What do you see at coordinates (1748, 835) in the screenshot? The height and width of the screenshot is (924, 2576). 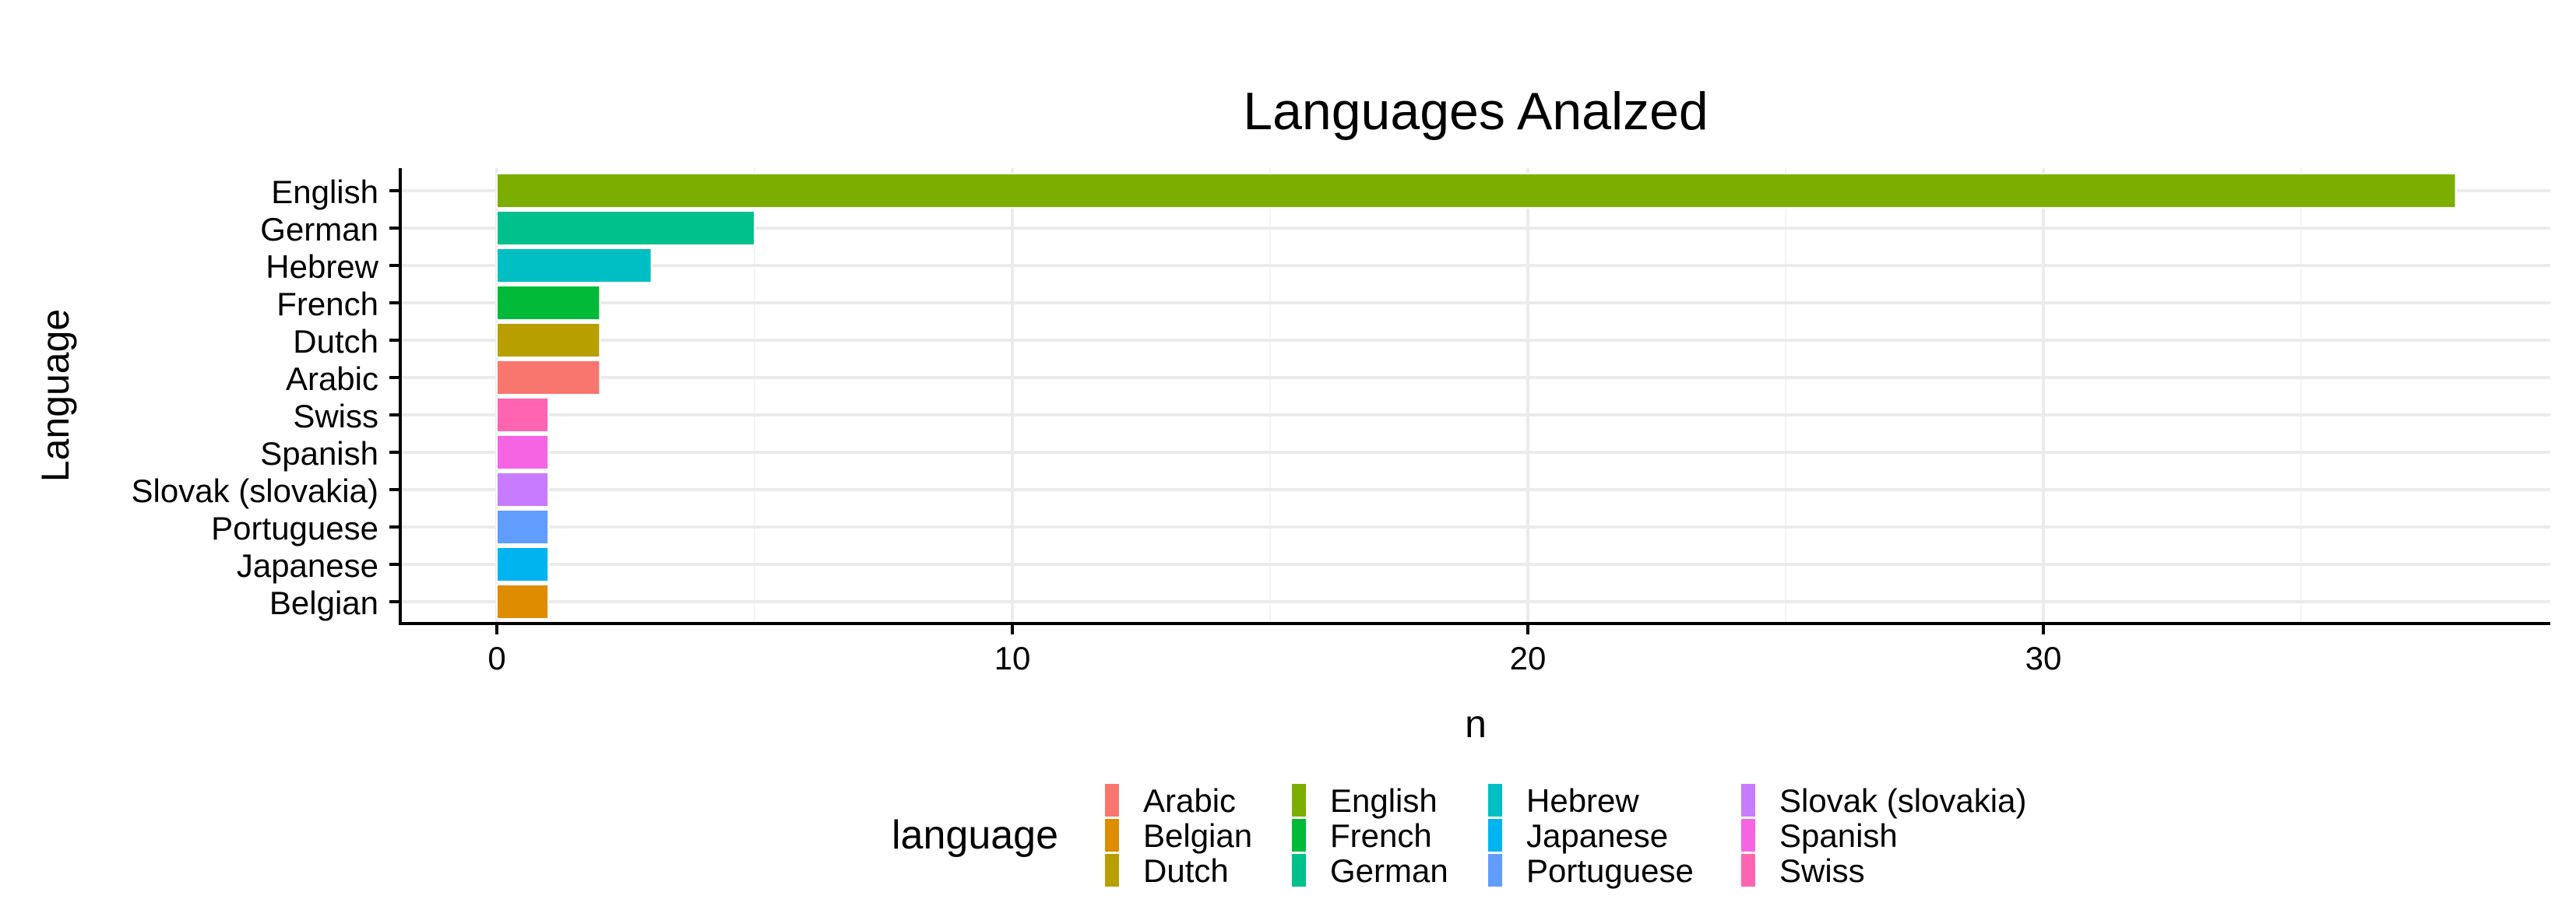 I see `legend-key-spanish` at bounding box center [1748, 835].